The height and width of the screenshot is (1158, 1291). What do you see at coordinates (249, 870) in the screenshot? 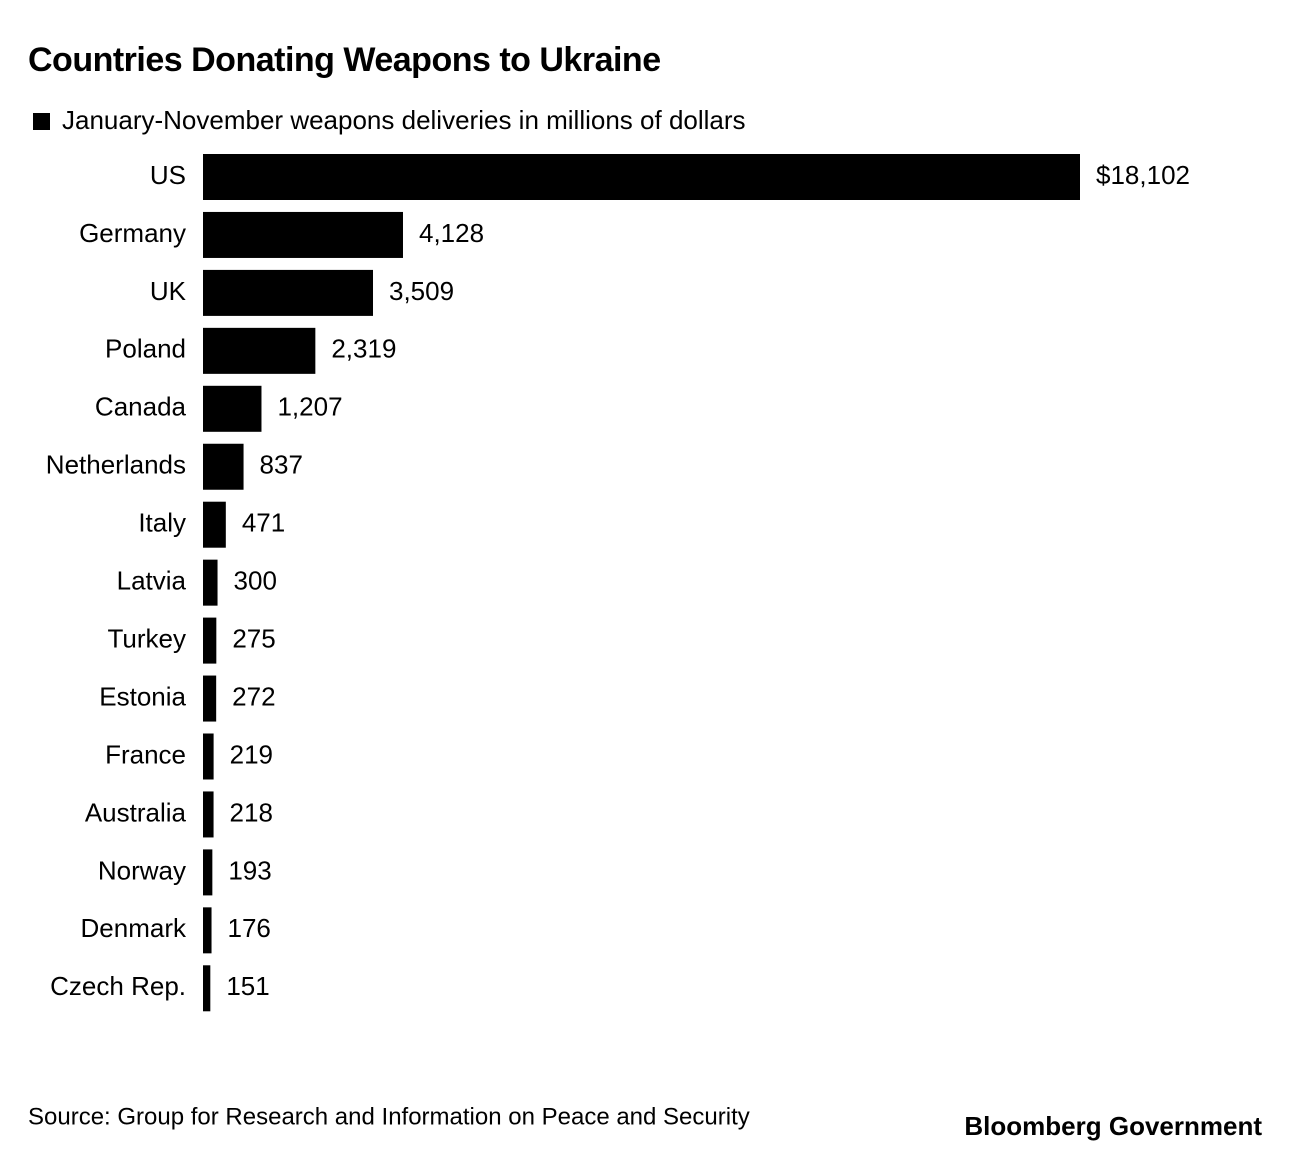
I see `value-label: 193` at bounding box center [249, 870].